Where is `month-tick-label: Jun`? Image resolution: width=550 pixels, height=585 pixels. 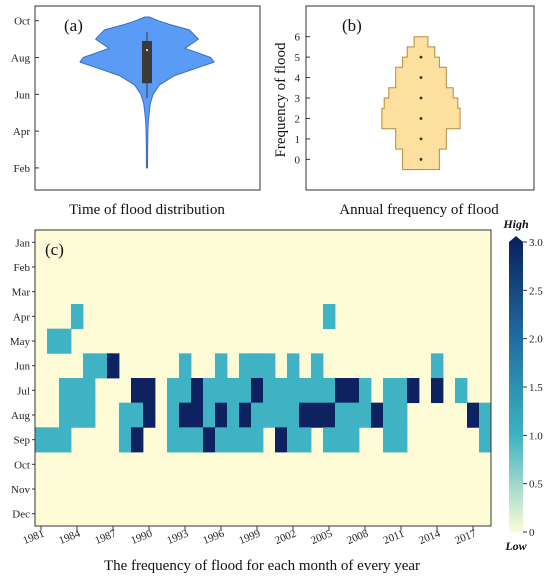 month-tick-label: Jun is located at coordinates (23, 367).